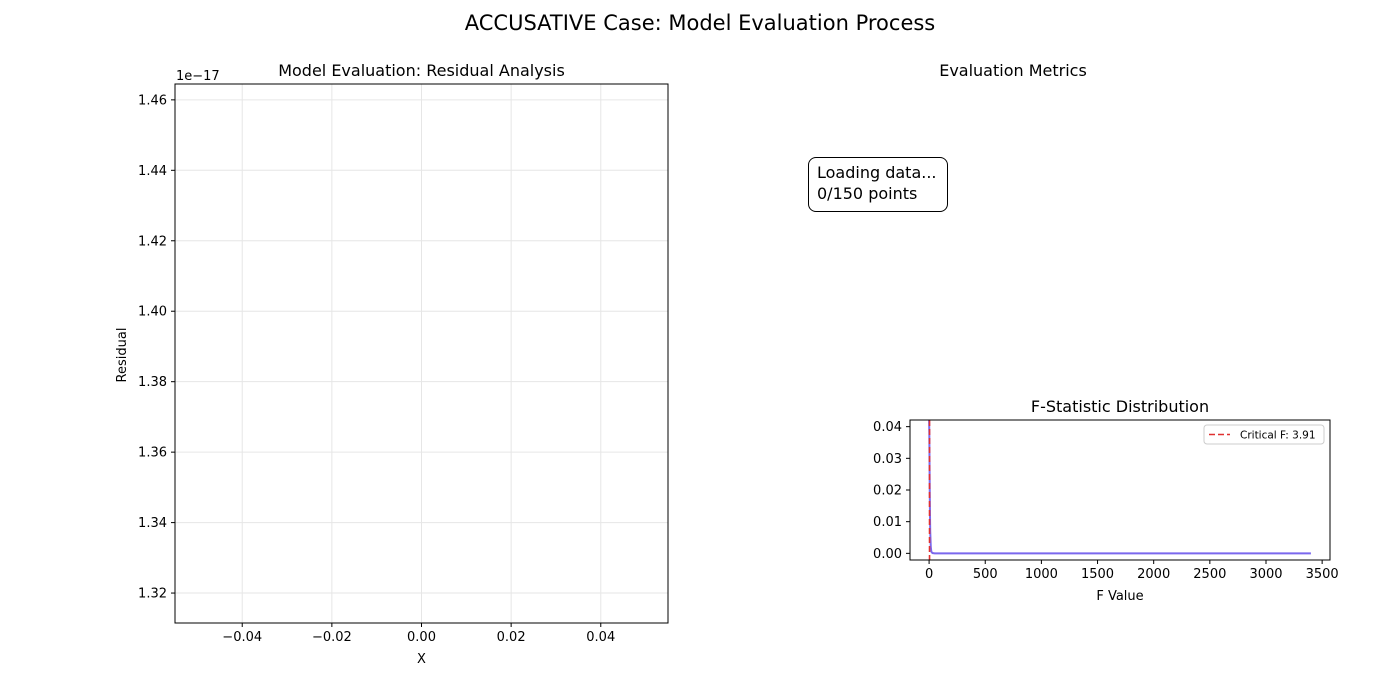 This screenshot has width=1400, height=700. Describe the element at coordinates (421, 637) in the screenshot. I see `residual-x-tick-label: 0.00` at that location.